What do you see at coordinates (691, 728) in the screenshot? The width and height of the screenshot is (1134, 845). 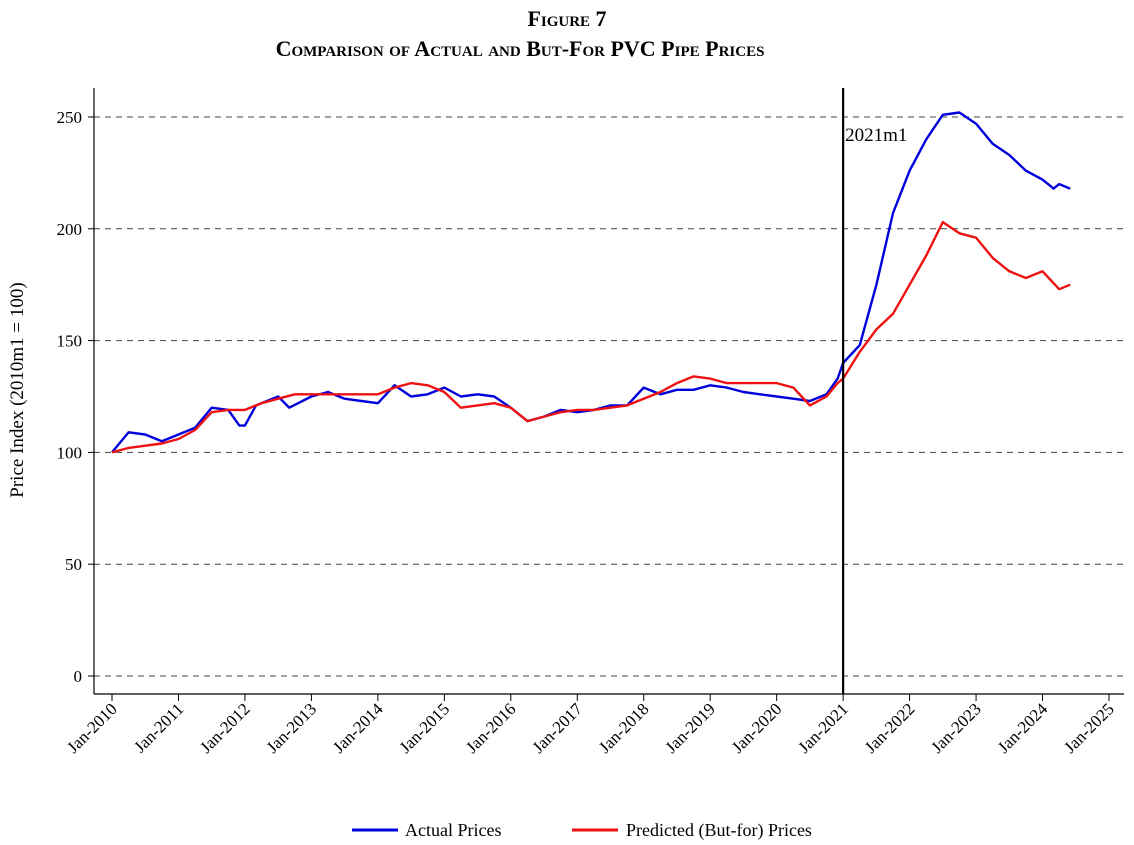 I see `x-tick-label: Jan-2019` at bounding box center [691, 728].